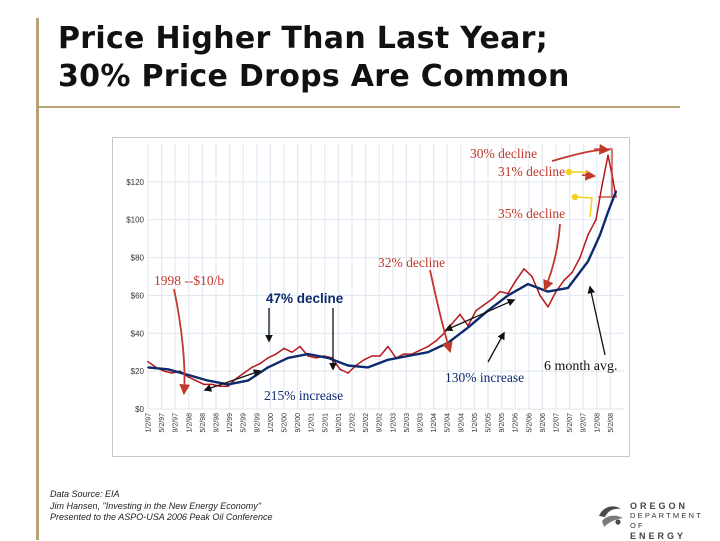 The height and width of the screenshot is (541, 720). I want to click on annotation-32pct-decline: 32% decline, so click(411, 262).